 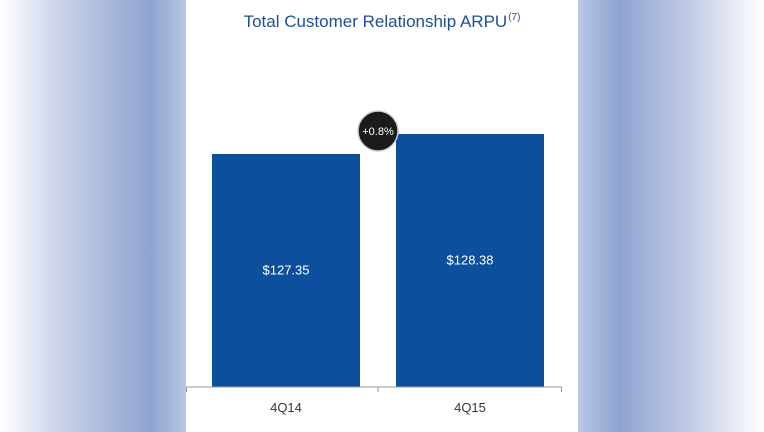 I want to click on x-tick-label: 4Q14, so click(x=286, y=407).